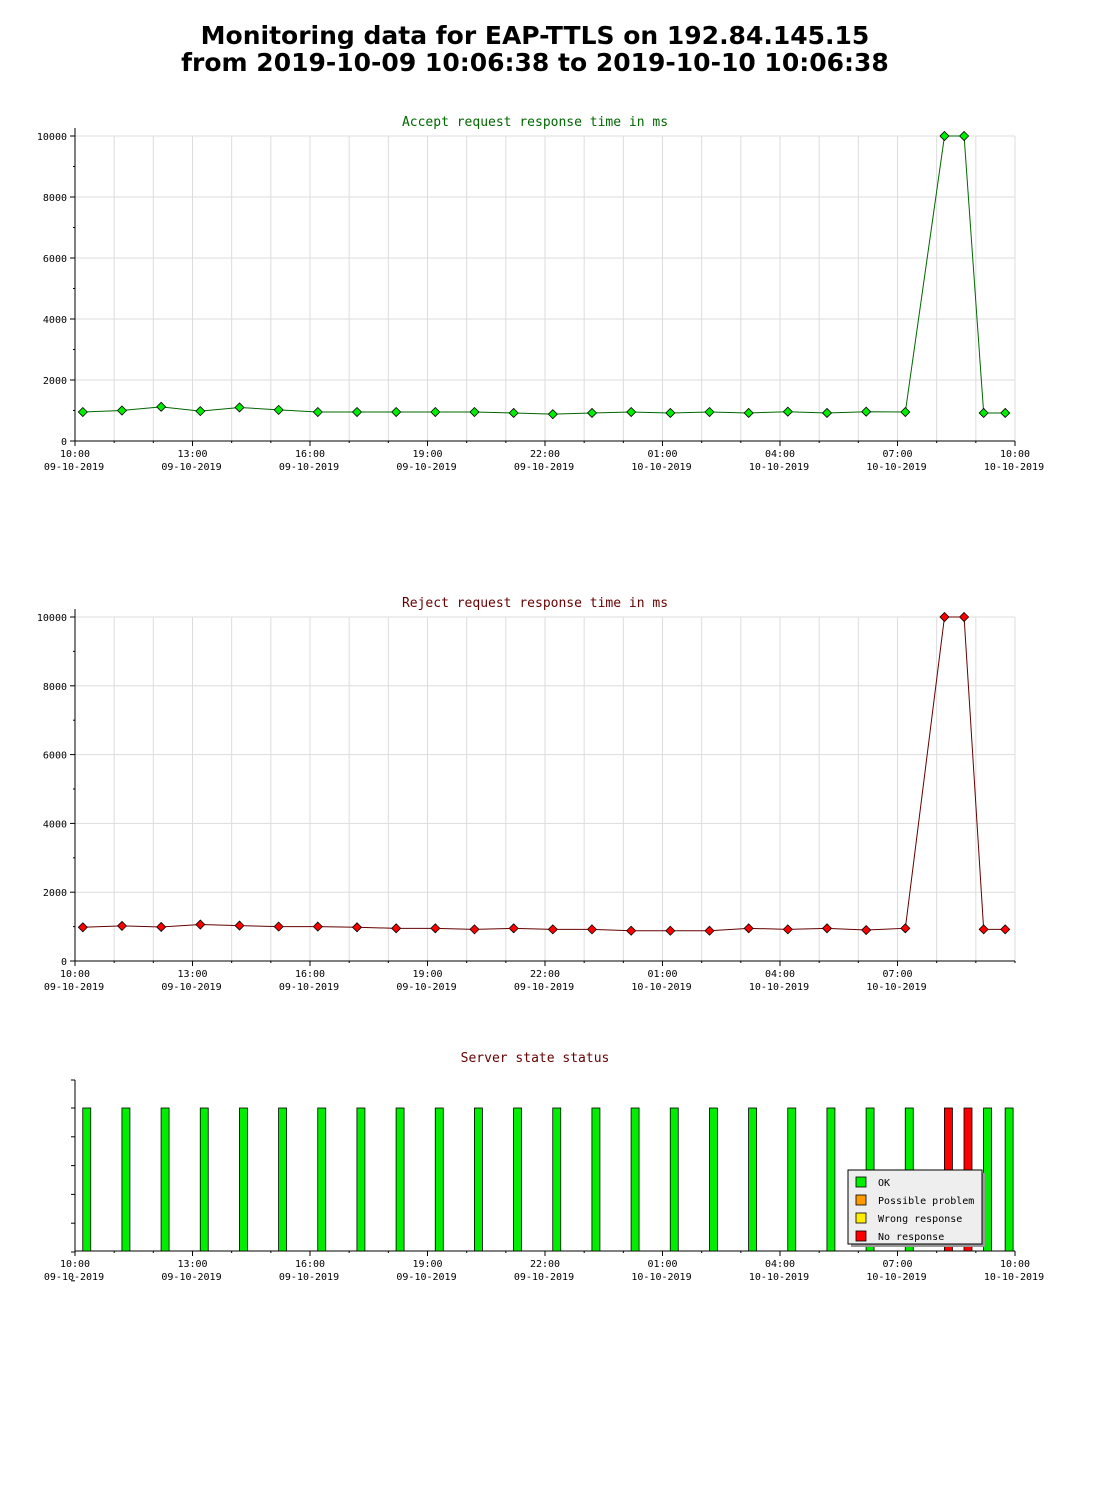 The image size is (1100, 1500). I want to click on legend-swatch-possible_problem, so click(861, 1200).